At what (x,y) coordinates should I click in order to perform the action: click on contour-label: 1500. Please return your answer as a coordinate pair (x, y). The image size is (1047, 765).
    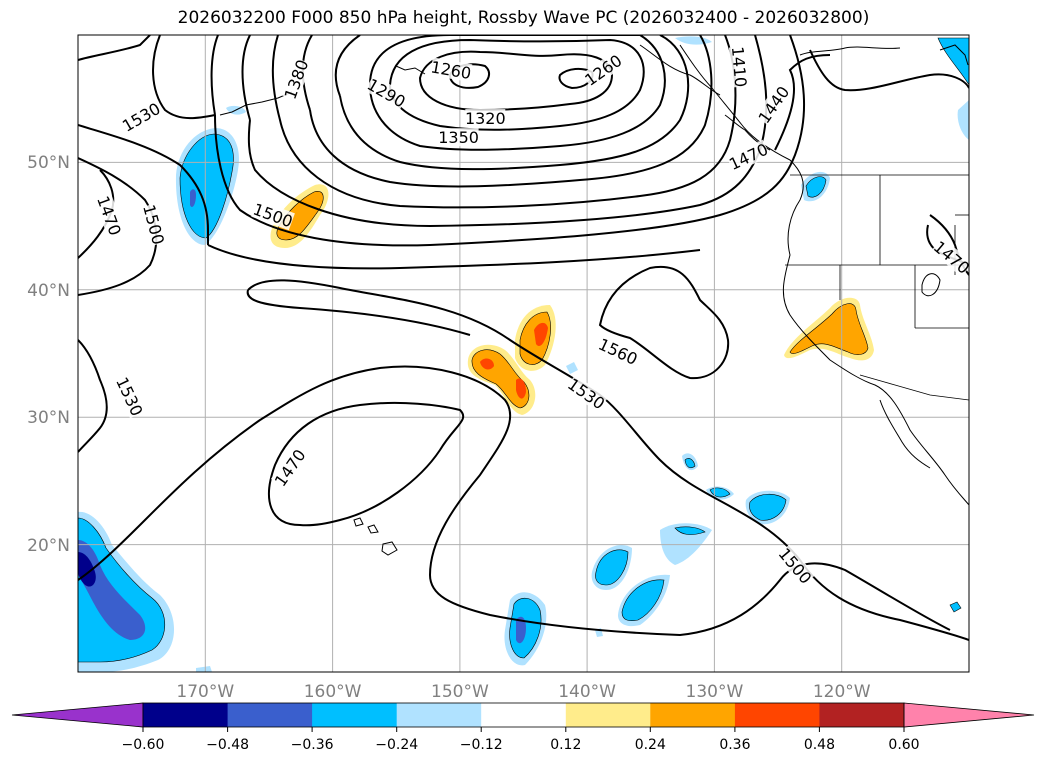
    Looking at the image, I should click on (153, 225).